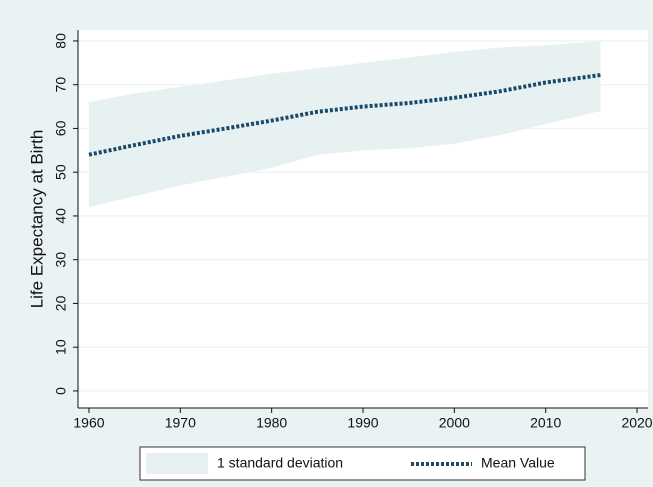 This screenshot has height=487, width=653. Describe the element at coordinates (518, 463) in the screenshot. I see `legend-label: Mean Value` at that location.